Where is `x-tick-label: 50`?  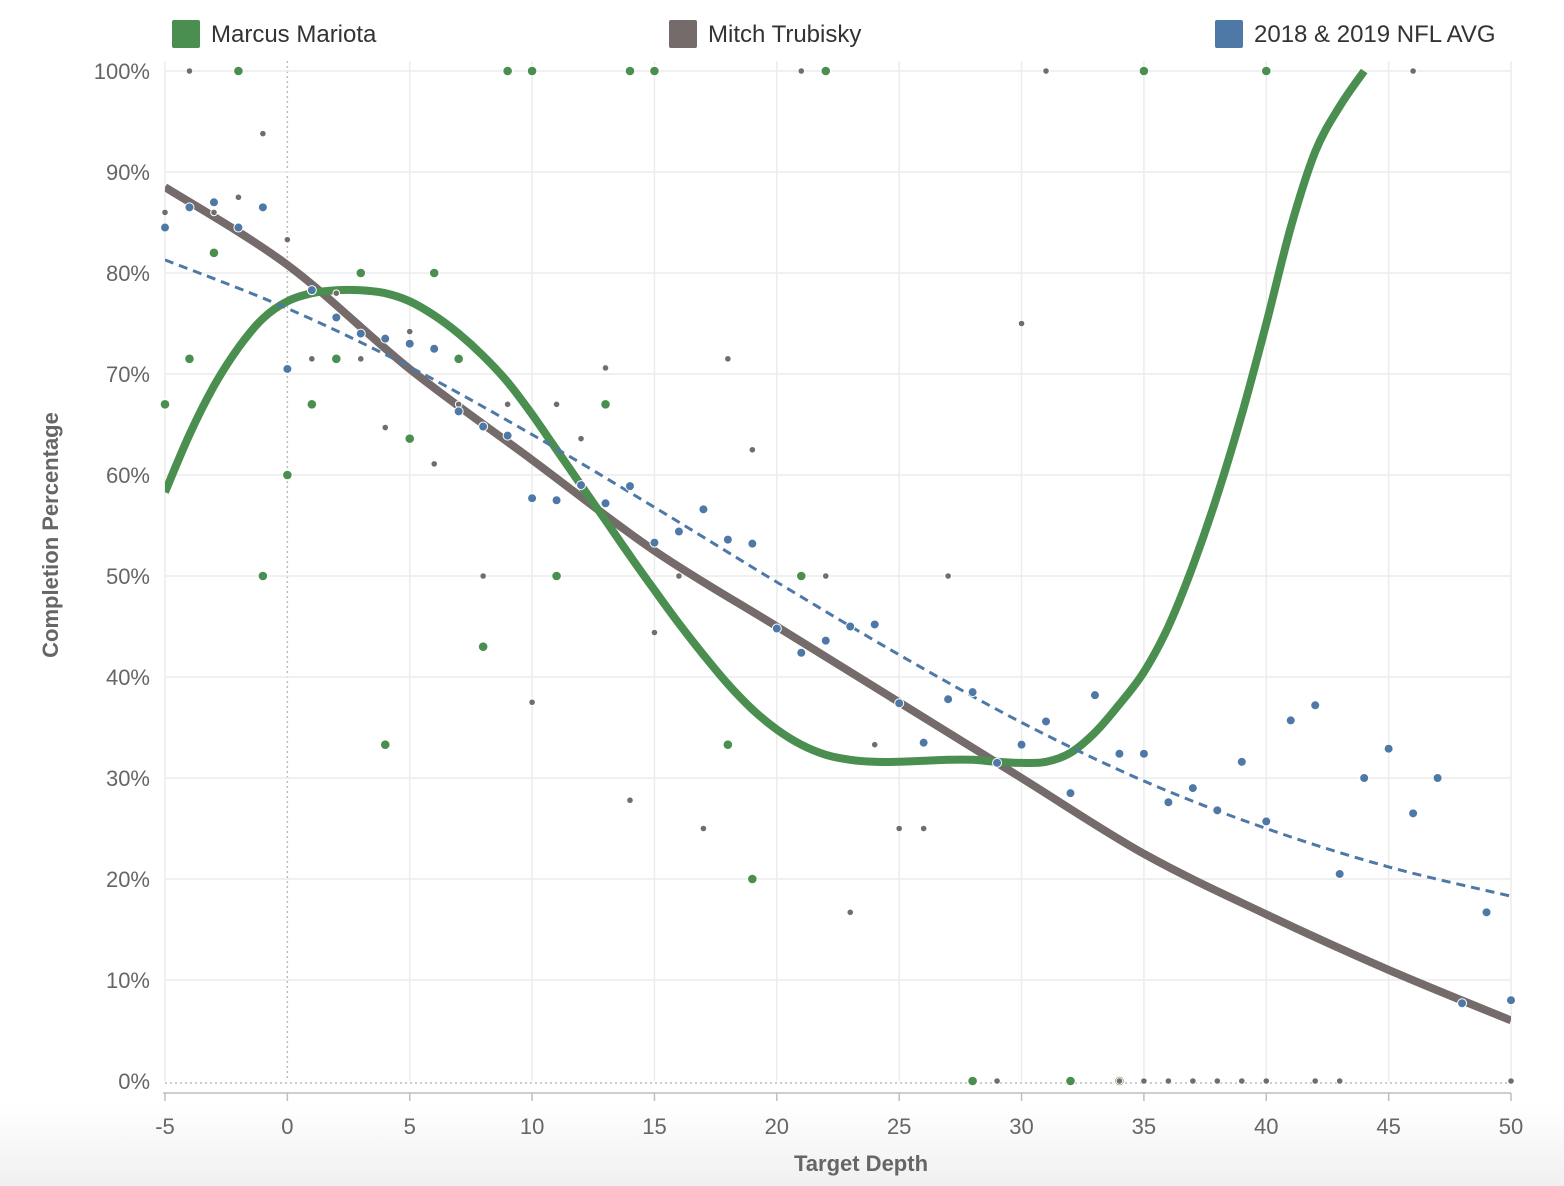 x-tick-label: 50 is located at coordinates (1511, 1126).